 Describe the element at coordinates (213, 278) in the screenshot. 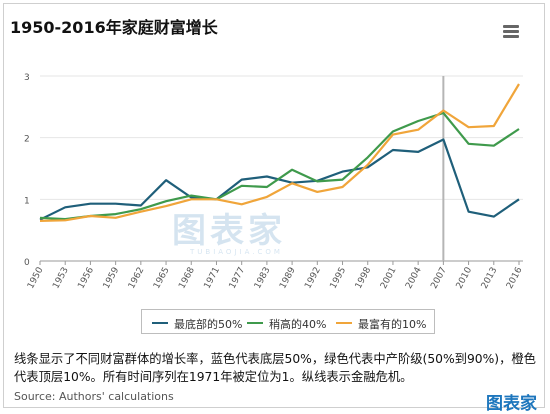

I see `x-tick-label: 1971` at that location.